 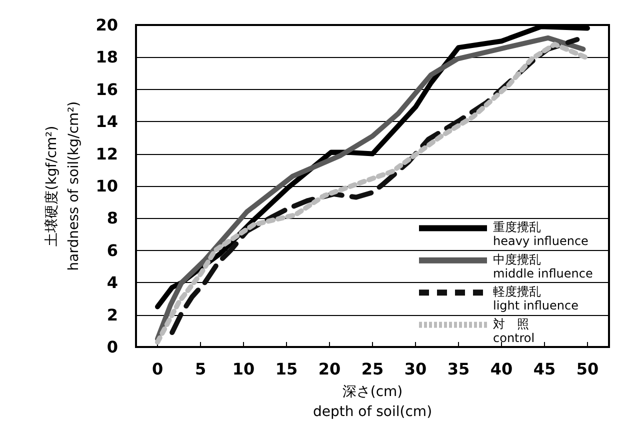 I want to click on y-tick-label: 20, so click(x=107, y=25).